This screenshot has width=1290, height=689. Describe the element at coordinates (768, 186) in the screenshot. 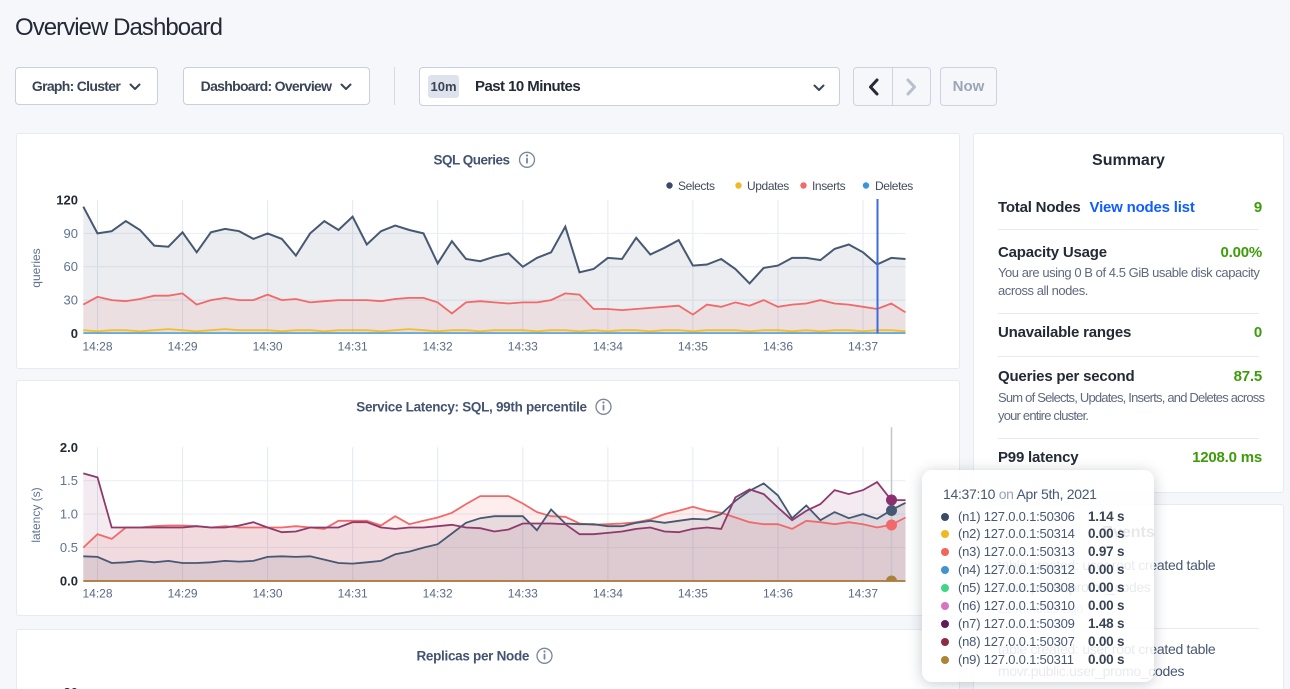

I see `svg-text: Updates` at that location.